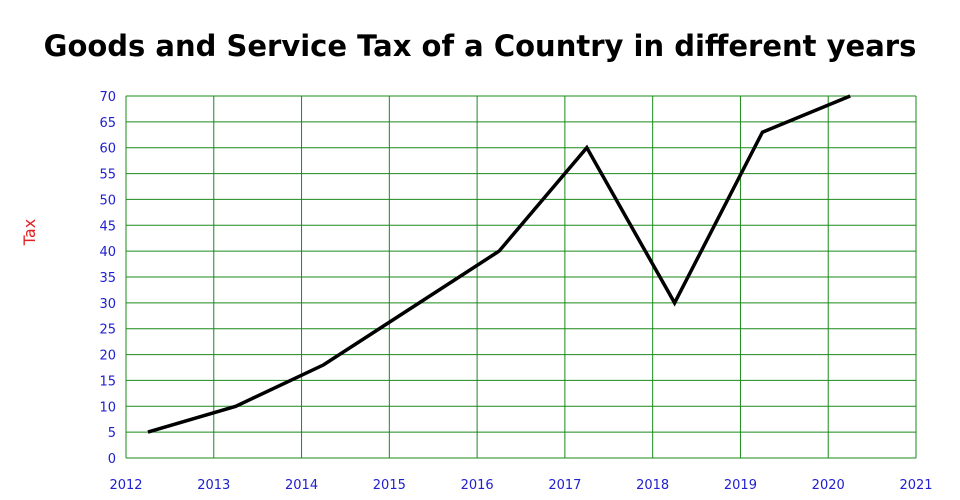 The height and width of the screenshot is (500, 960). I want to click on y-tick-label: 0, so click(112, 459).